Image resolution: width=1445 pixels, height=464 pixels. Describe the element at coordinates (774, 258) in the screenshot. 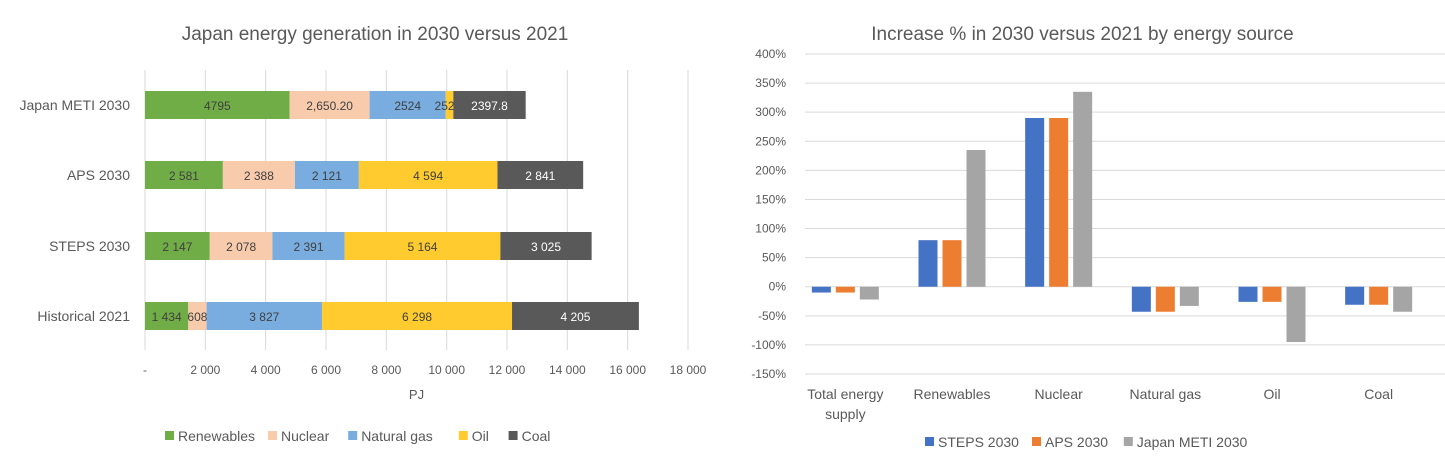

I see `y-tick-label: 50%` at that location.